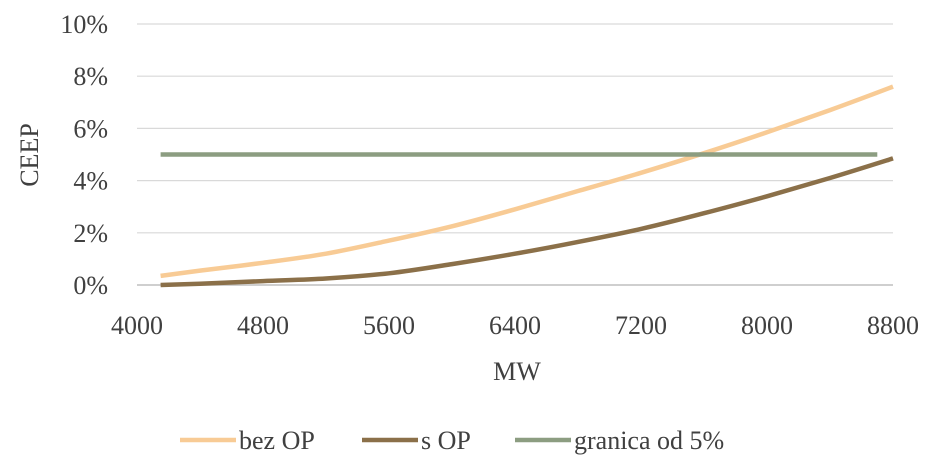 Image resolution: width=929 pixels, height=456 pixels. What do you see at coordinates (90, 76) in the screenshot?
I see `y-tick-label: 8%` at bounding box center [90, 76].